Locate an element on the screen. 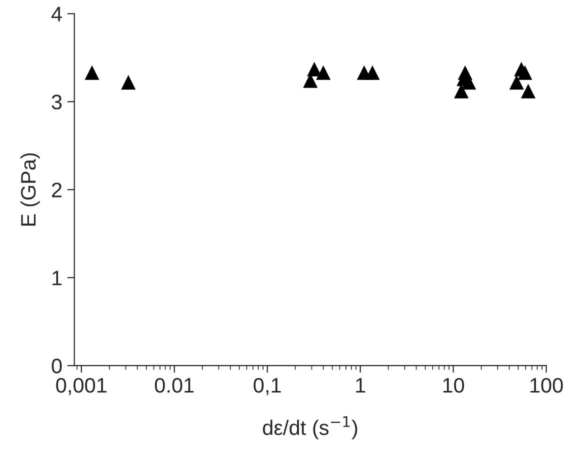  y-tick-label: 1 is located at coordinates (57, 278).